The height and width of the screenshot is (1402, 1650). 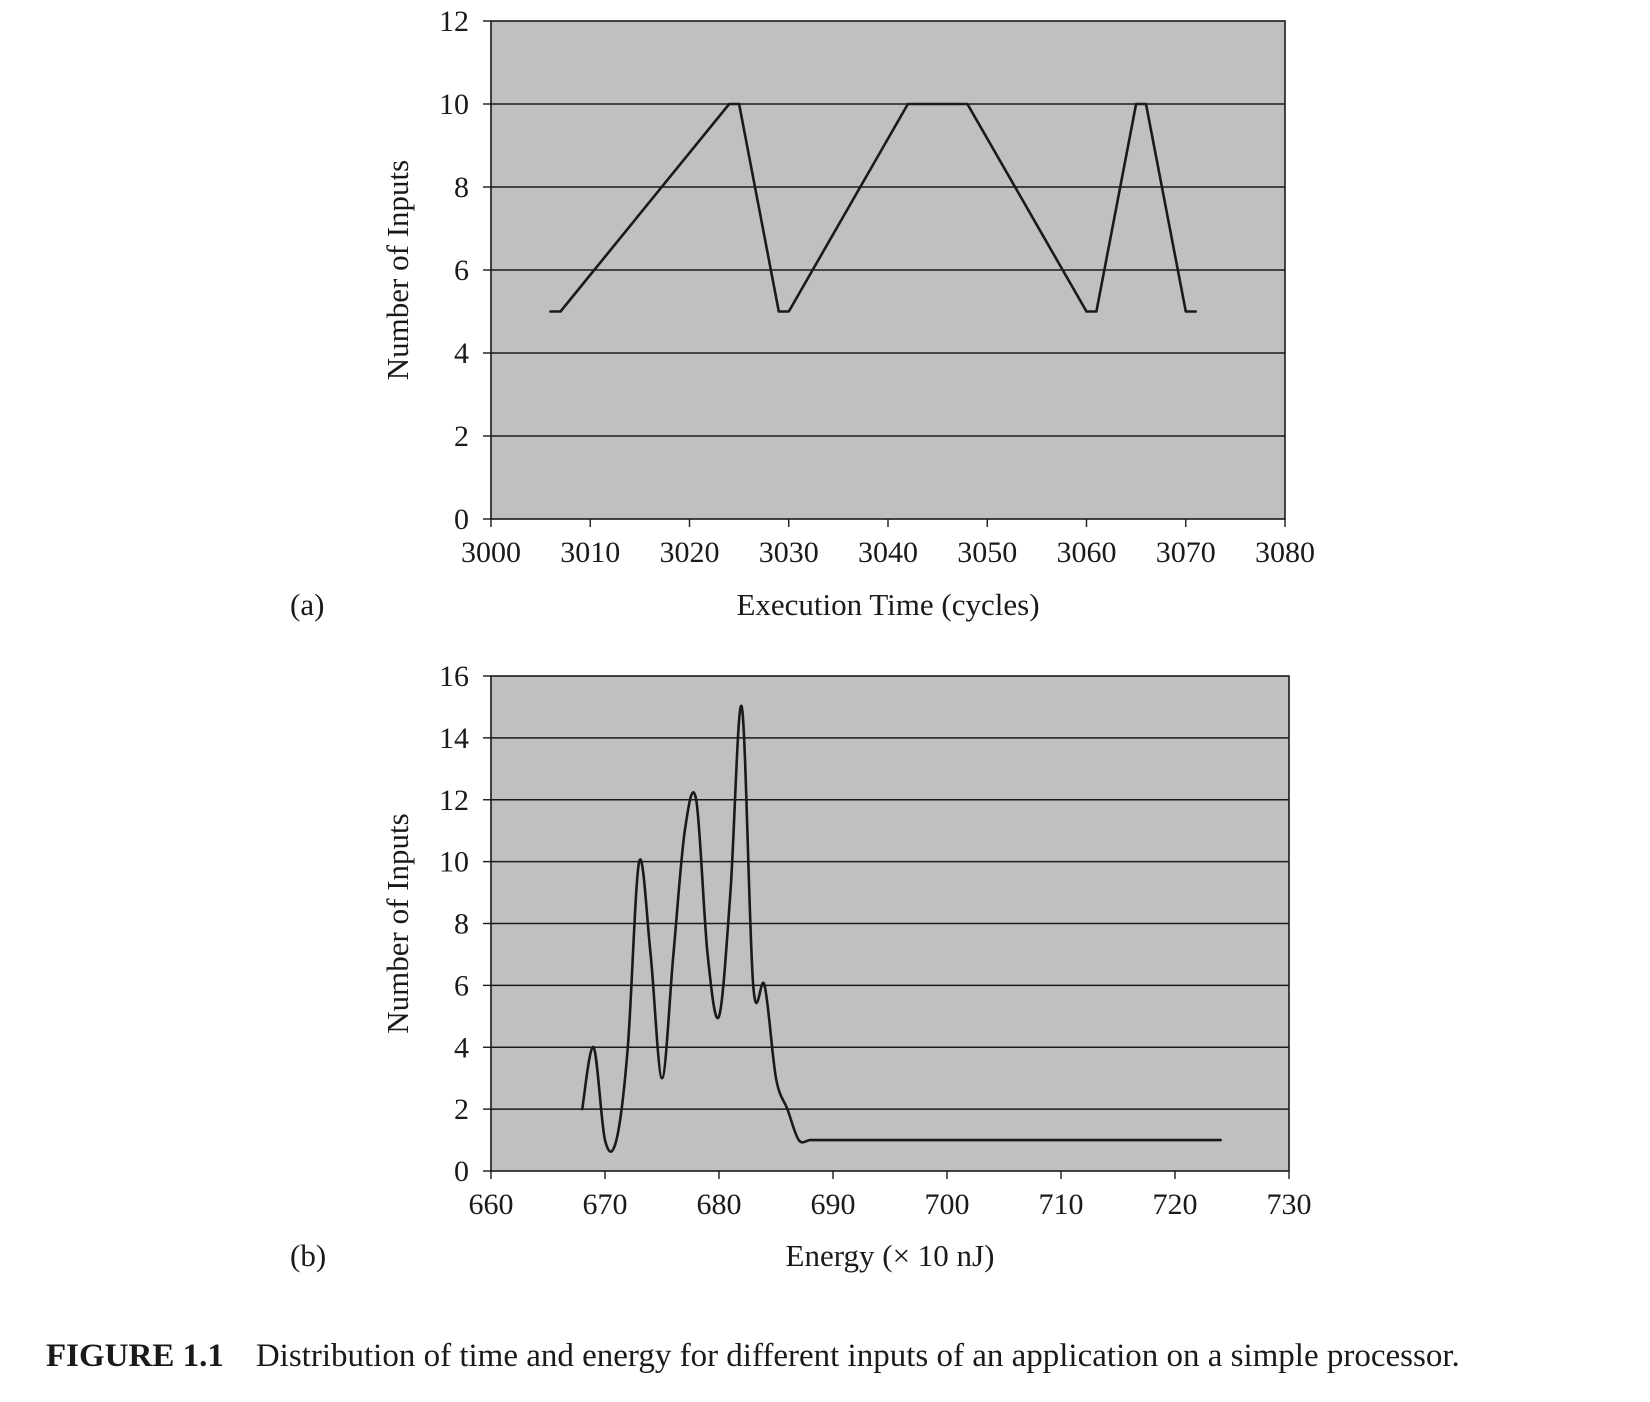 What do you see at coordinates (1087, 552) in the screenshot?
I see `x-tick-label: 3060` at bounding box center [1087, 552].